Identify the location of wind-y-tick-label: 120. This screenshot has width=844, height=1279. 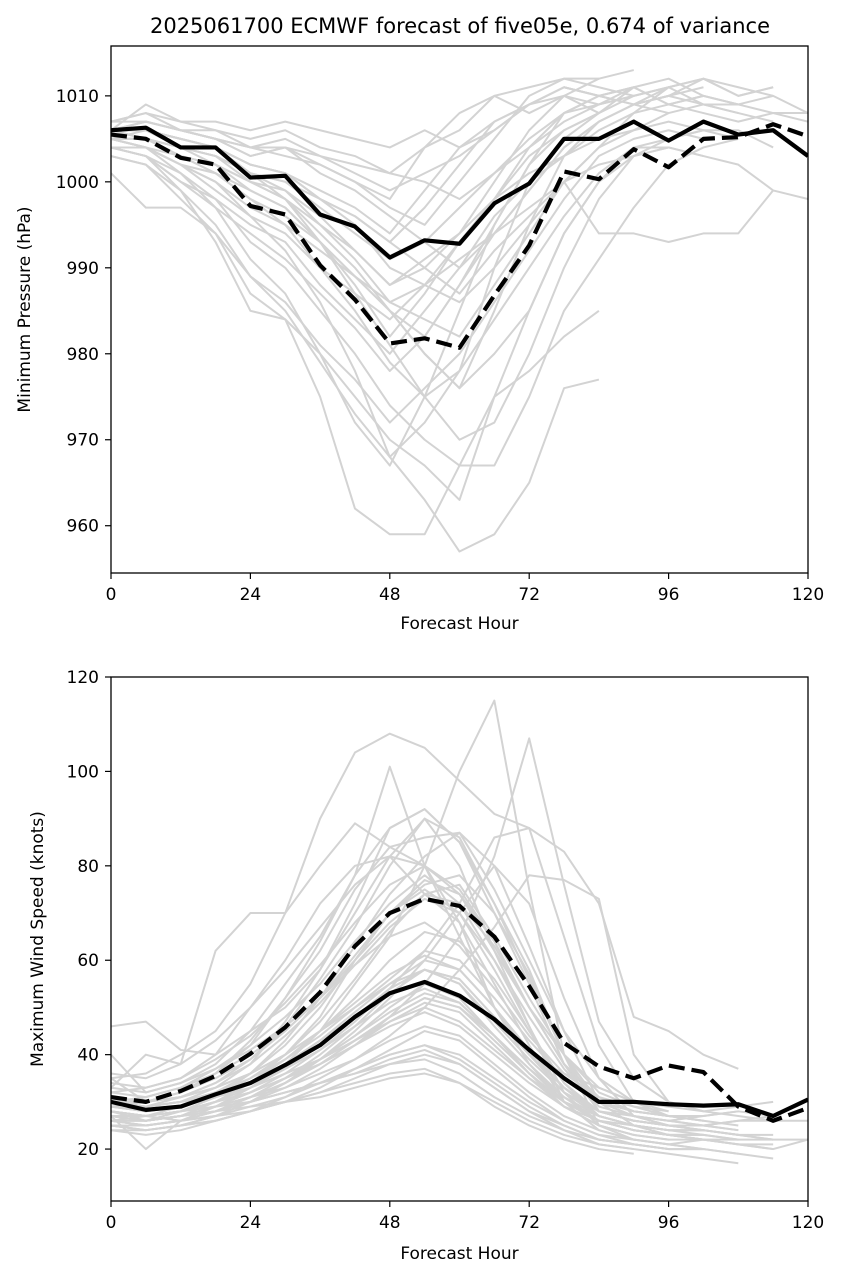
(83, 678).